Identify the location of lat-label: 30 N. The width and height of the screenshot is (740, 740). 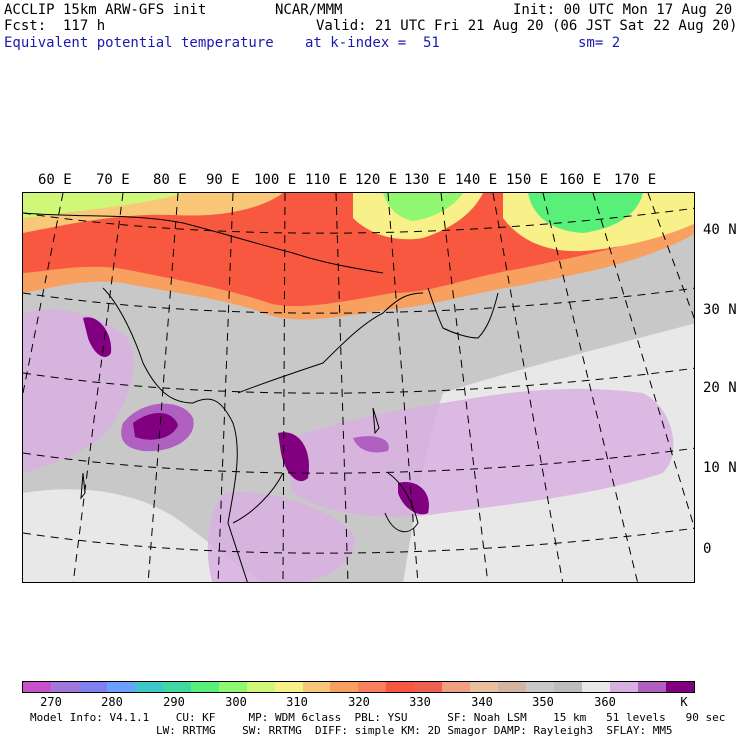
(720, 310).